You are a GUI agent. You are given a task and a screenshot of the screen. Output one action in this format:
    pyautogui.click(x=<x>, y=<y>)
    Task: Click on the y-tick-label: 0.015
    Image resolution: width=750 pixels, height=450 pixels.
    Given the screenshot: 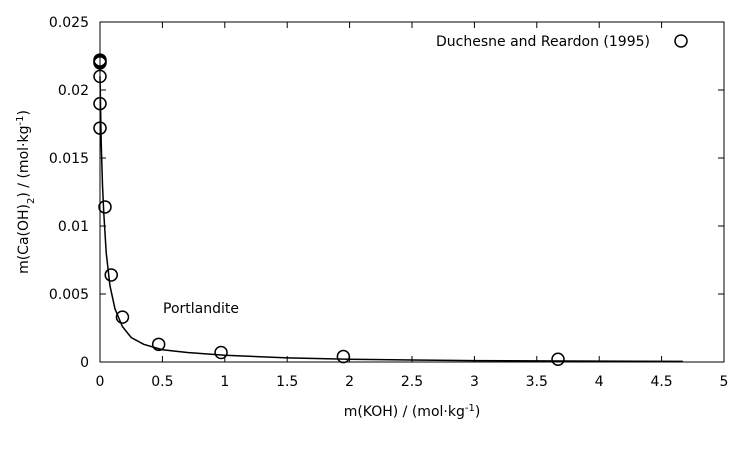 What is the action you would take?
    pyautogui.click(x=69, y=159)
    